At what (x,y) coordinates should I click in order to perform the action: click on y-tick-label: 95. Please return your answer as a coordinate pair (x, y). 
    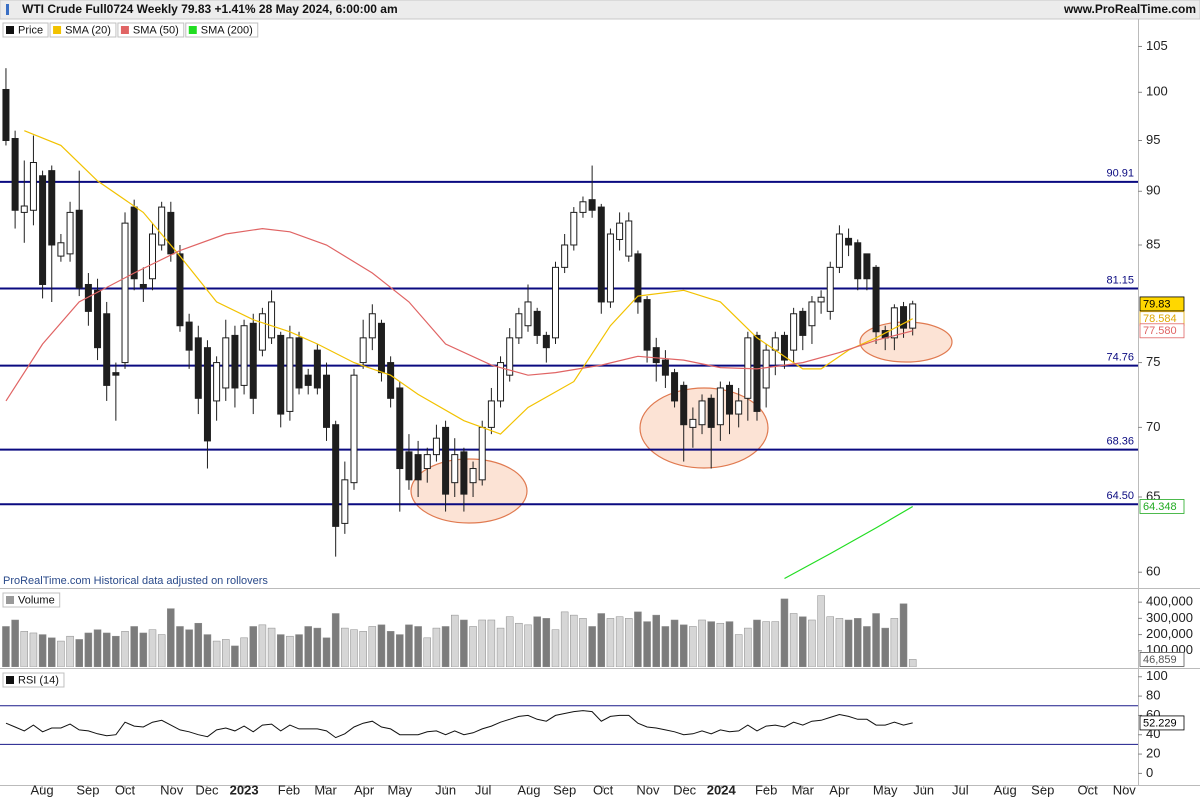
    Looking at the image, I should click on (1153, 139).